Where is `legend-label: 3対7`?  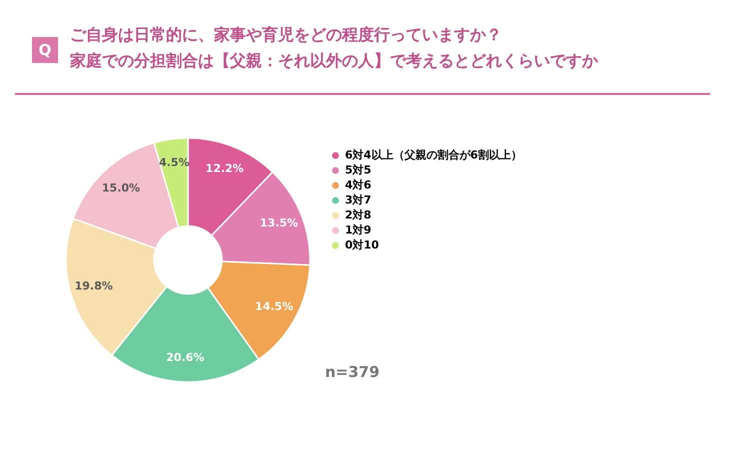 legend-label: 3対7 is located at coordinates (358, 200).